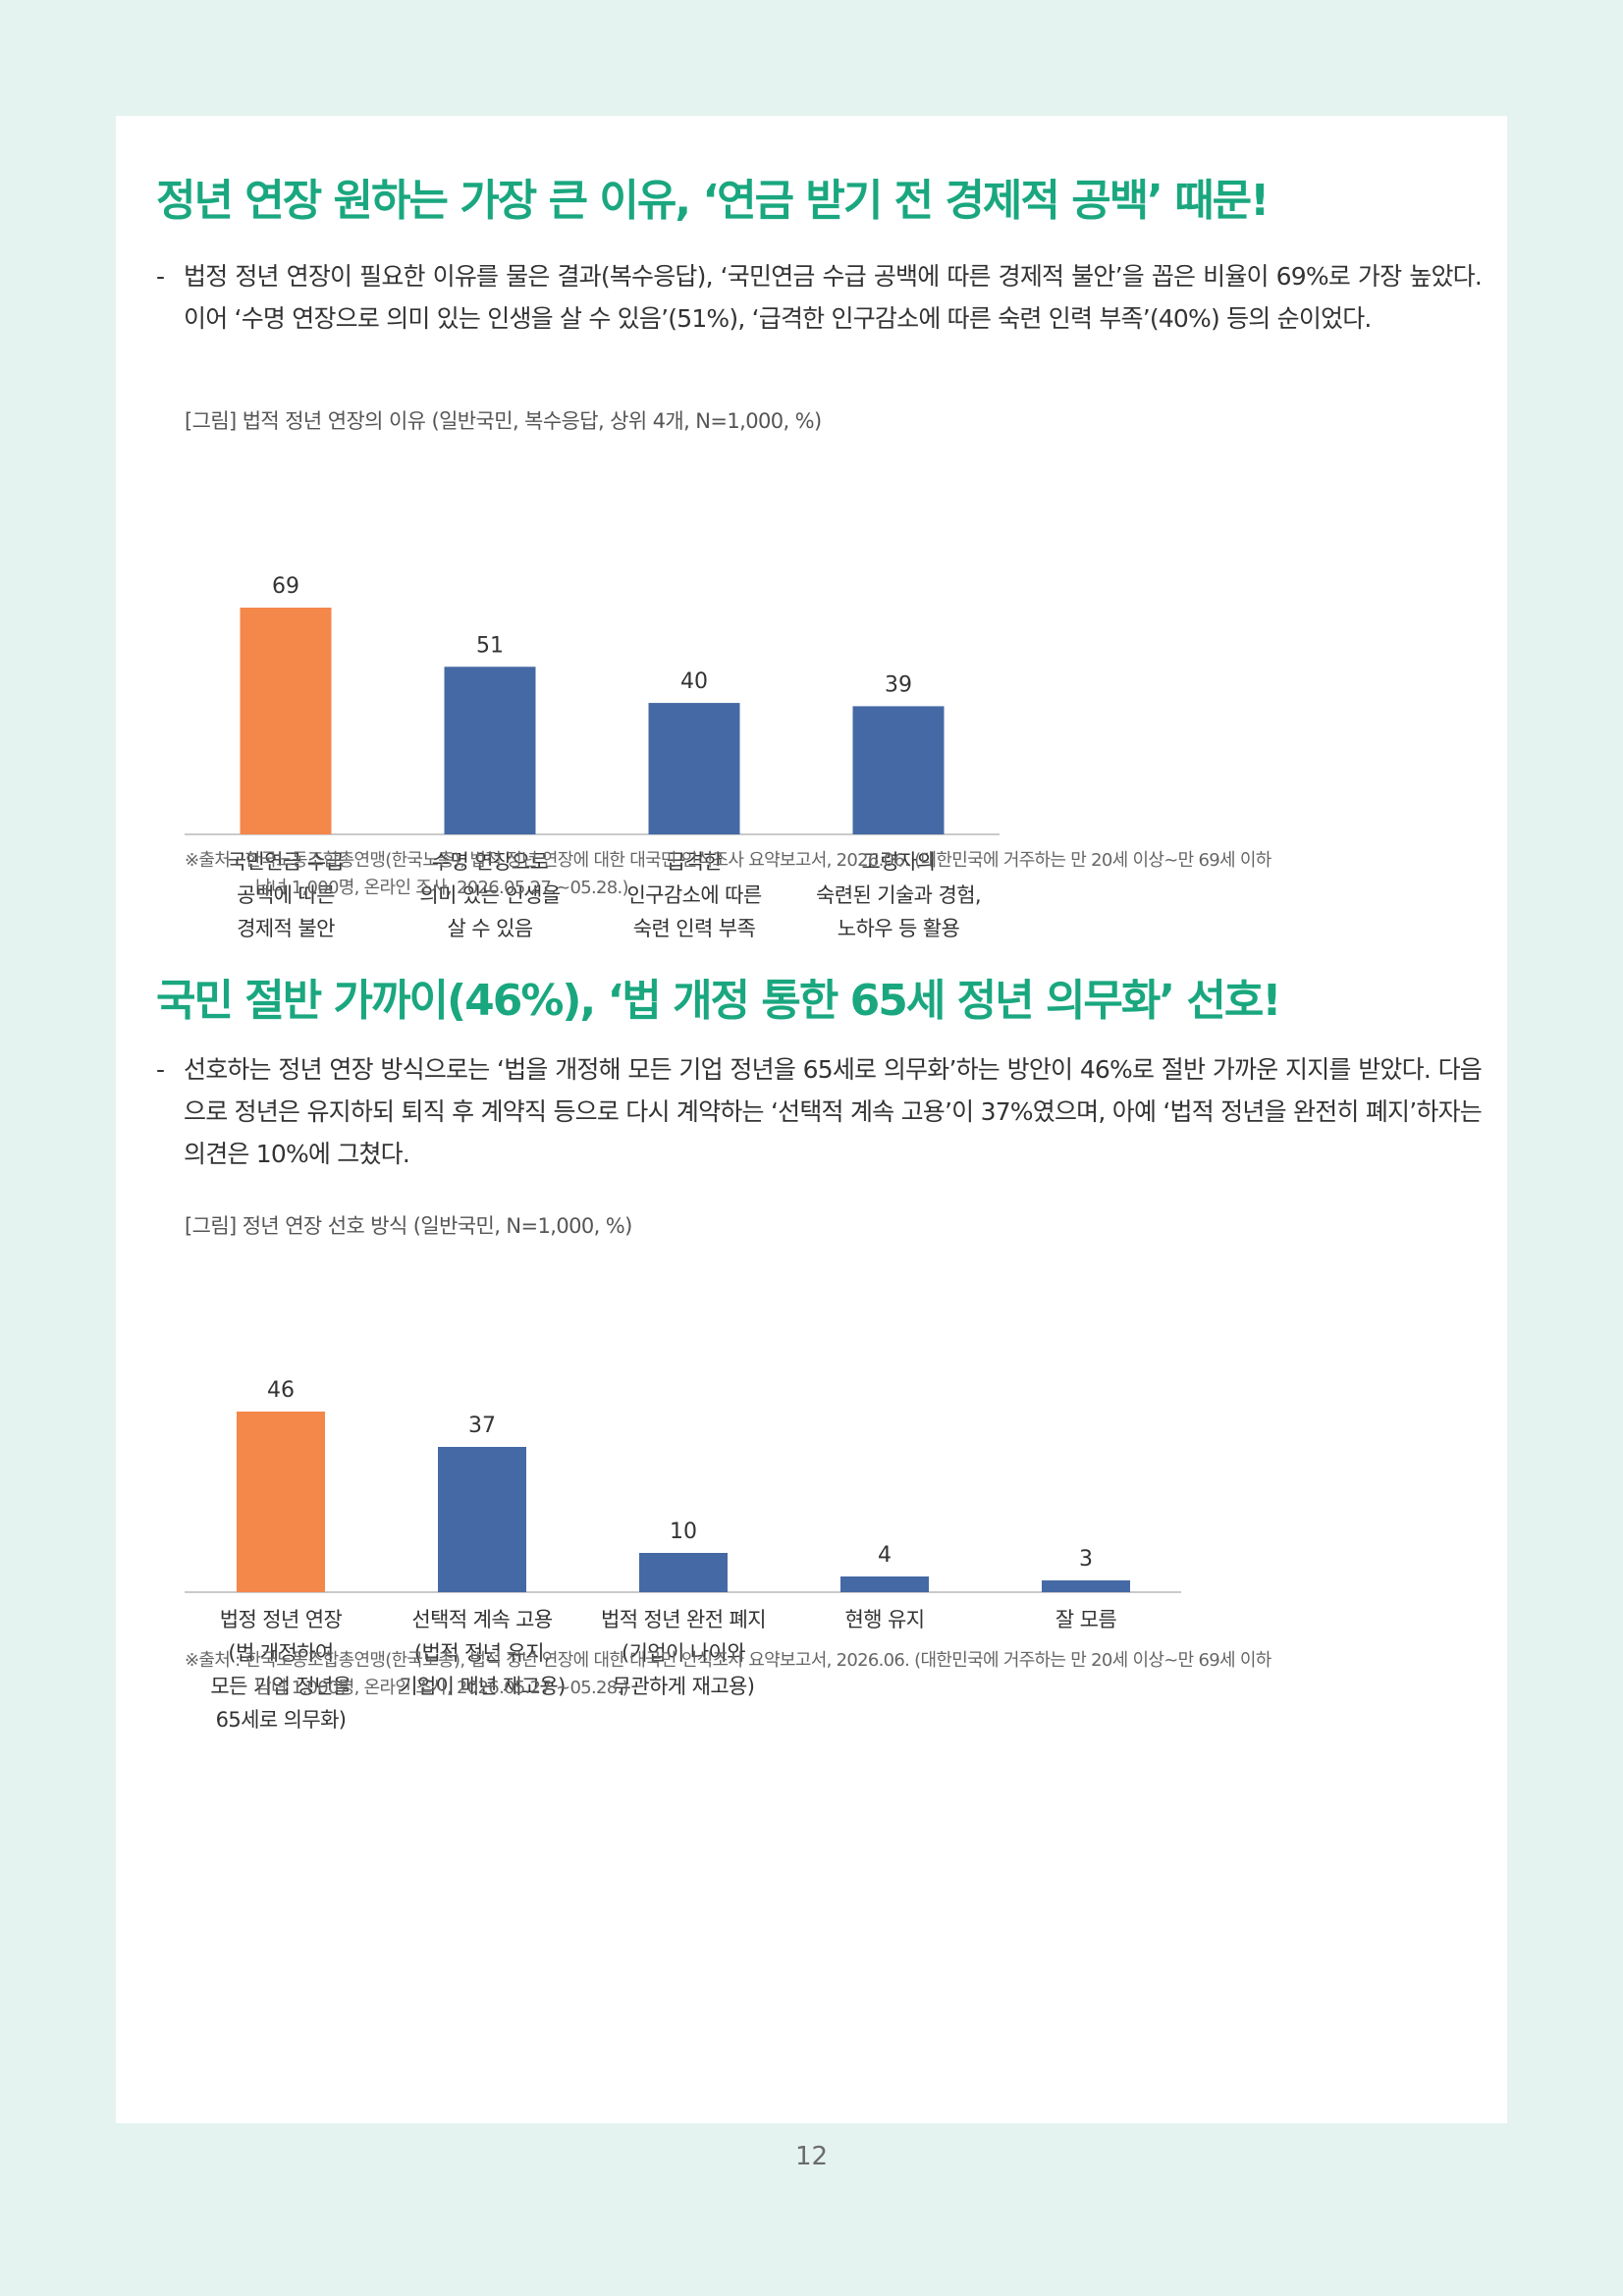 Image resolution: width=1623 pixels, height=2296 pixels. I want to click on figure1-source-line2: 남녀 1,000명, 온라인 조사, 2026.05.27.~05.28.), so click(442, 888).